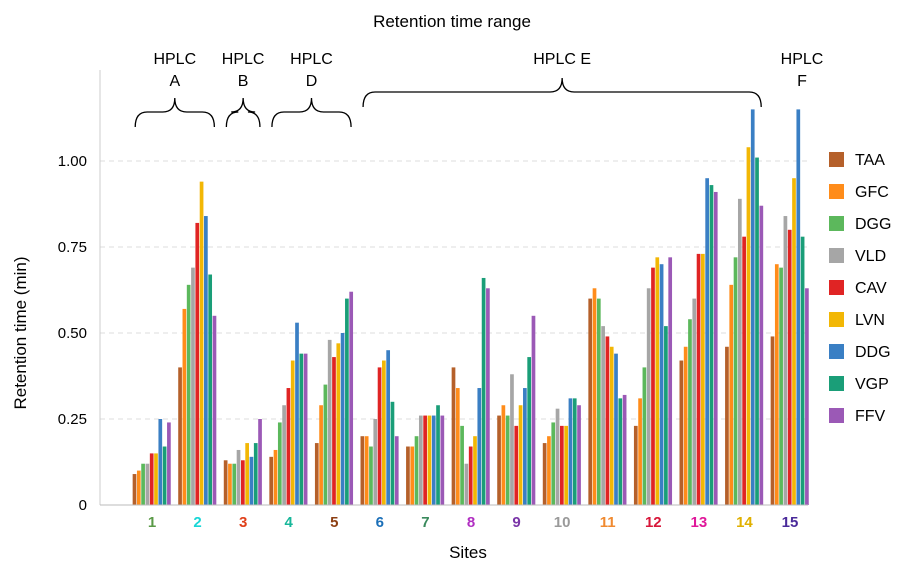  I want to click on legend-label: TAA, so click(870, 160).